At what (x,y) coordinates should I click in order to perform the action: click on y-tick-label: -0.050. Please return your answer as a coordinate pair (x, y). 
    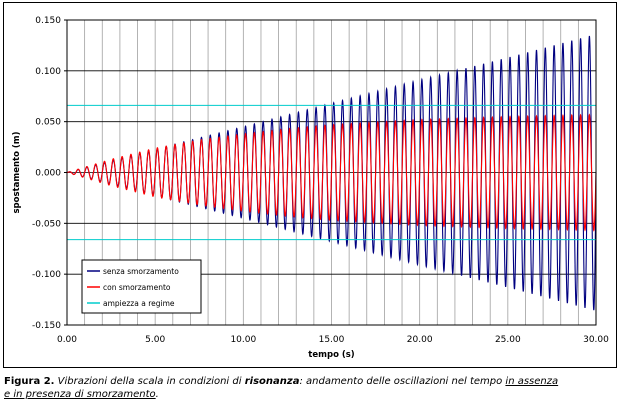
    Looking at the image, I should click on (46, 224).